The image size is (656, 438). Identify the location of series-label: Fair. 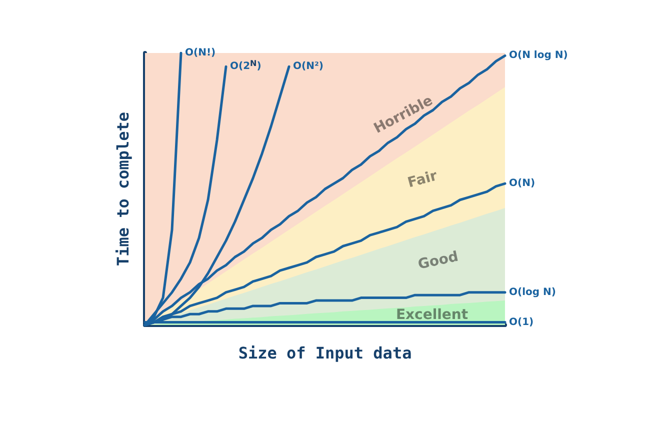
(423, 180).